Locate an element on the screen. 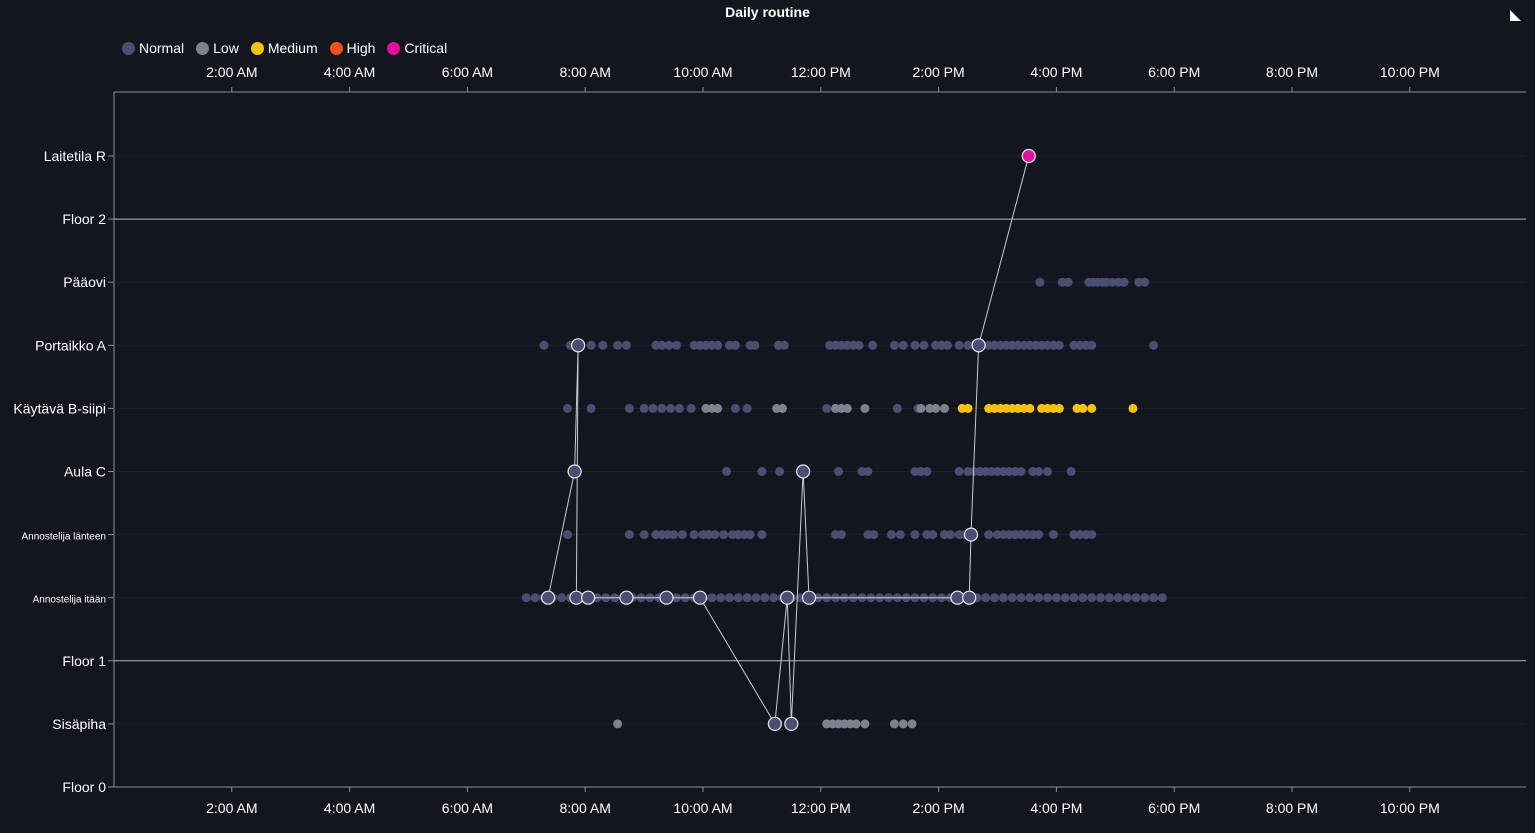 This screenshot has height=833, width=1535. legend-item-critical: Critical is located at coordinates (417, 48).